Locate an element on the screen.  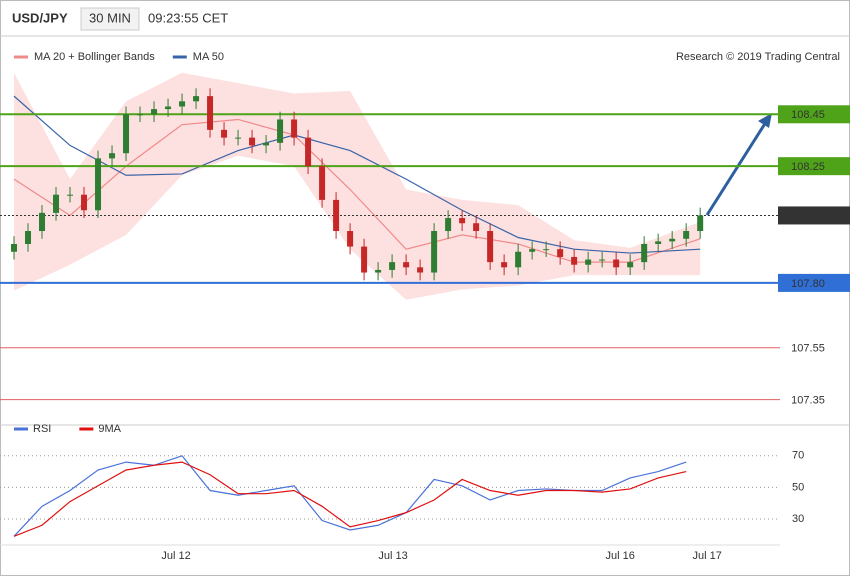
x-tick-label: Jul 16 is located at coordinates (620, 556).